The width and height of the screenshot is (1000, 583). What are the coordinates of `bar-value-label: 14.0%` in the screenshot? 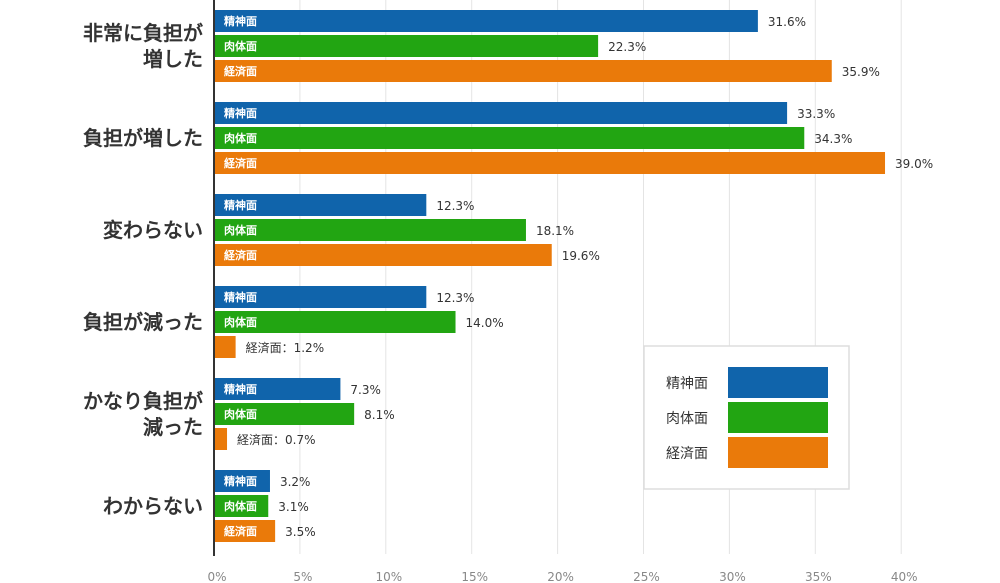 It's located at (485, 323).